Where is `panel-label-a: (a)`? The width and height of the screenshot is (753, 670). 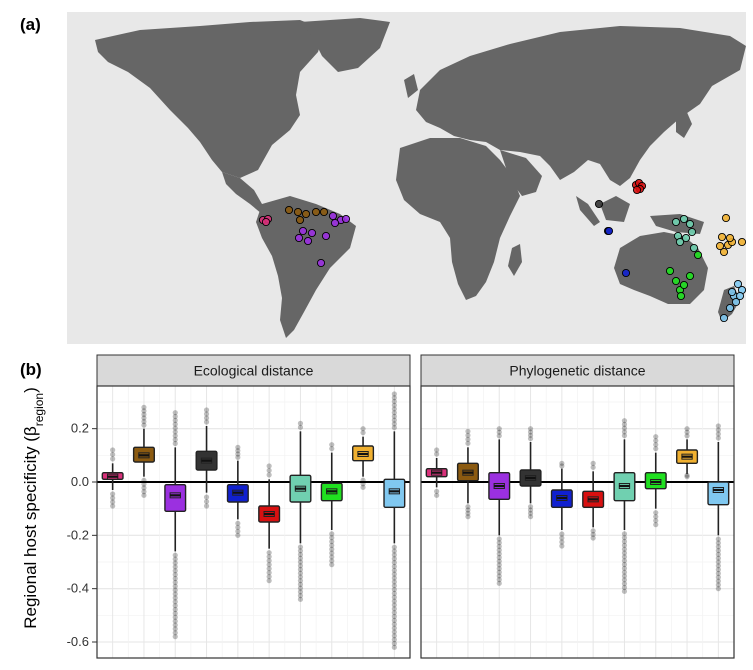 panel-label-a: (a) is located at coordinates (30, 24).